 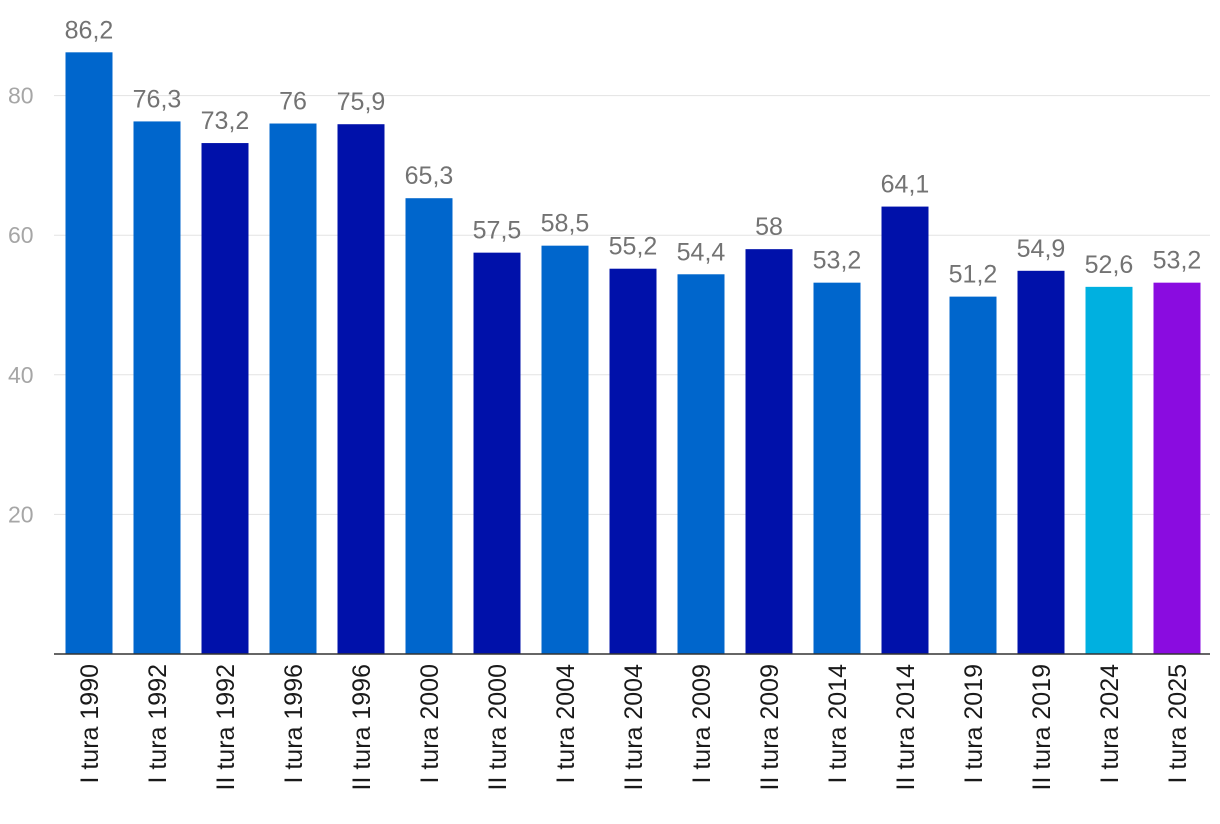 What do you see at coordinates (430, 724) in the screenshot?
I see `x-tick-label: I tura 2000` at bounding box center [430, 724].